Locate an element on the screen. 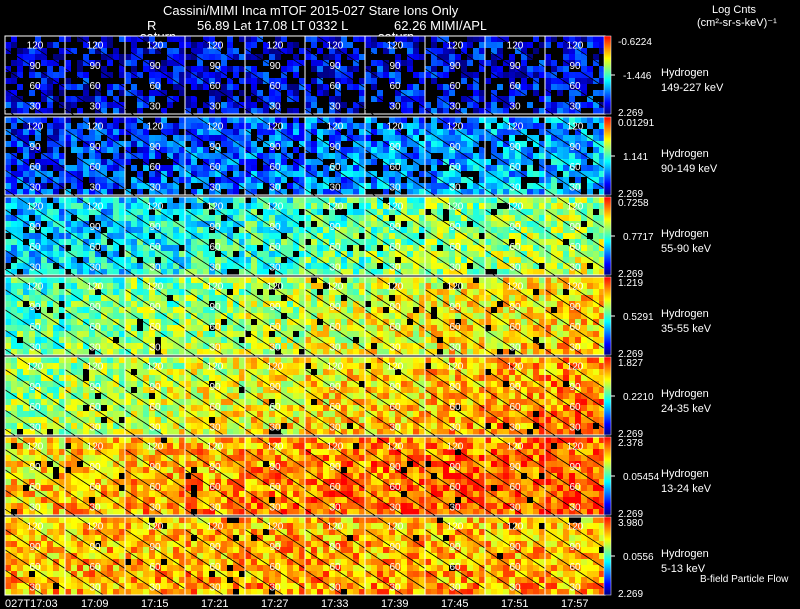 Image resolution: width=800 pixels, height=609 pixels. colorbar is located at coordinates (607, 156).